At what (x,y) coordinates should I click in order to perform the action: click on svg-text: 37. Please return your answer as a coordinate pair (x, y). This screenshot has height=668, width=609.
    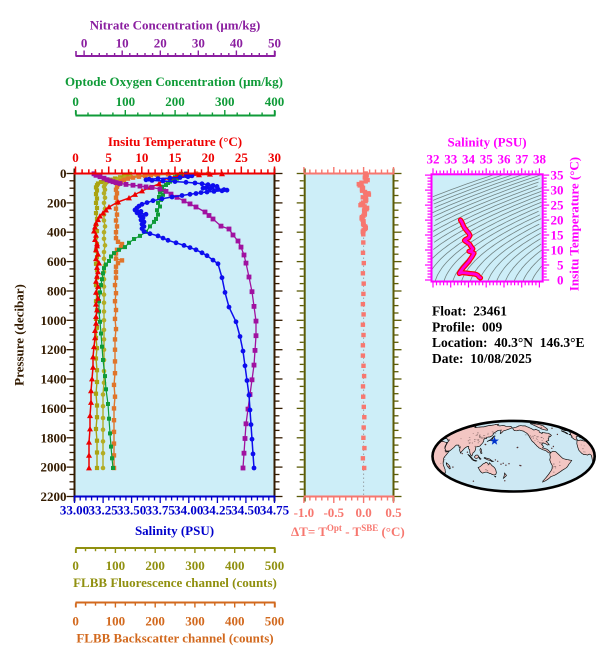
    Looking at the image, I should click on (522, 159).